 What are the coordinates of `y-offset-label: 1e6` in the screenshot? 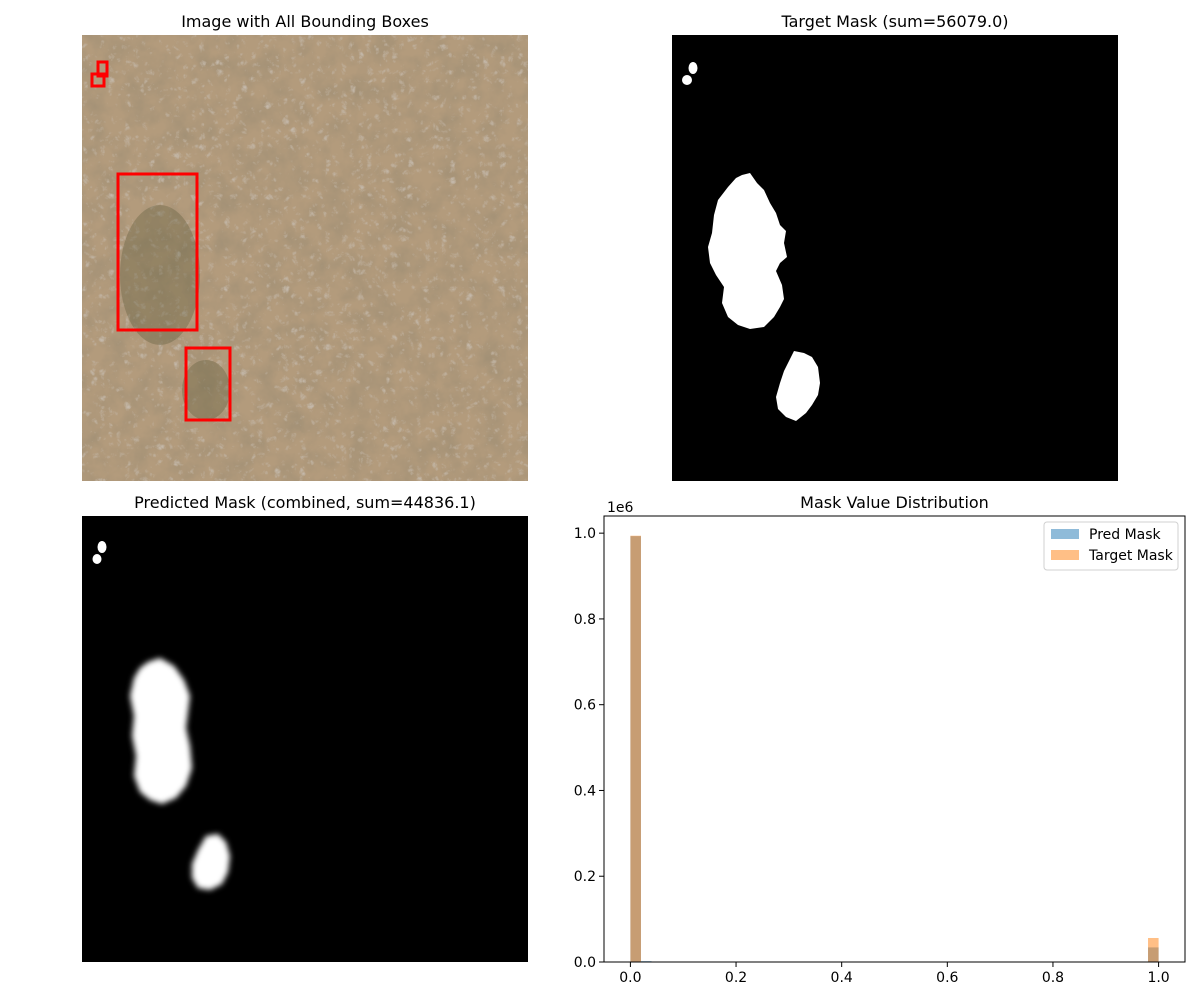 It's located at (620, 508).